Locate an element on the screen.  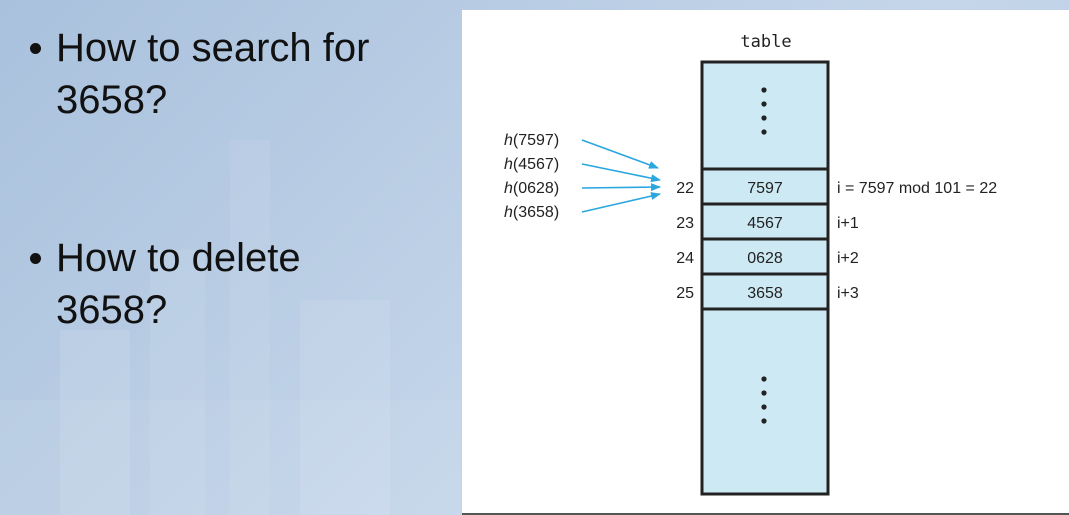
hash-label: h(0628) is located at coordinates (531, 188).